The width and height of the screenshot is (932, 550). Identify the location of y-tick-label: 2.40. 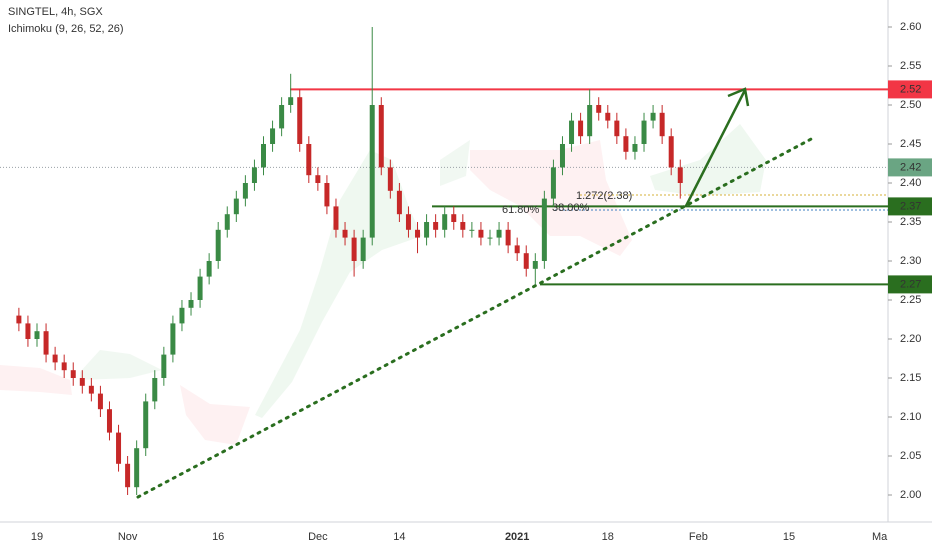
(910, 183).